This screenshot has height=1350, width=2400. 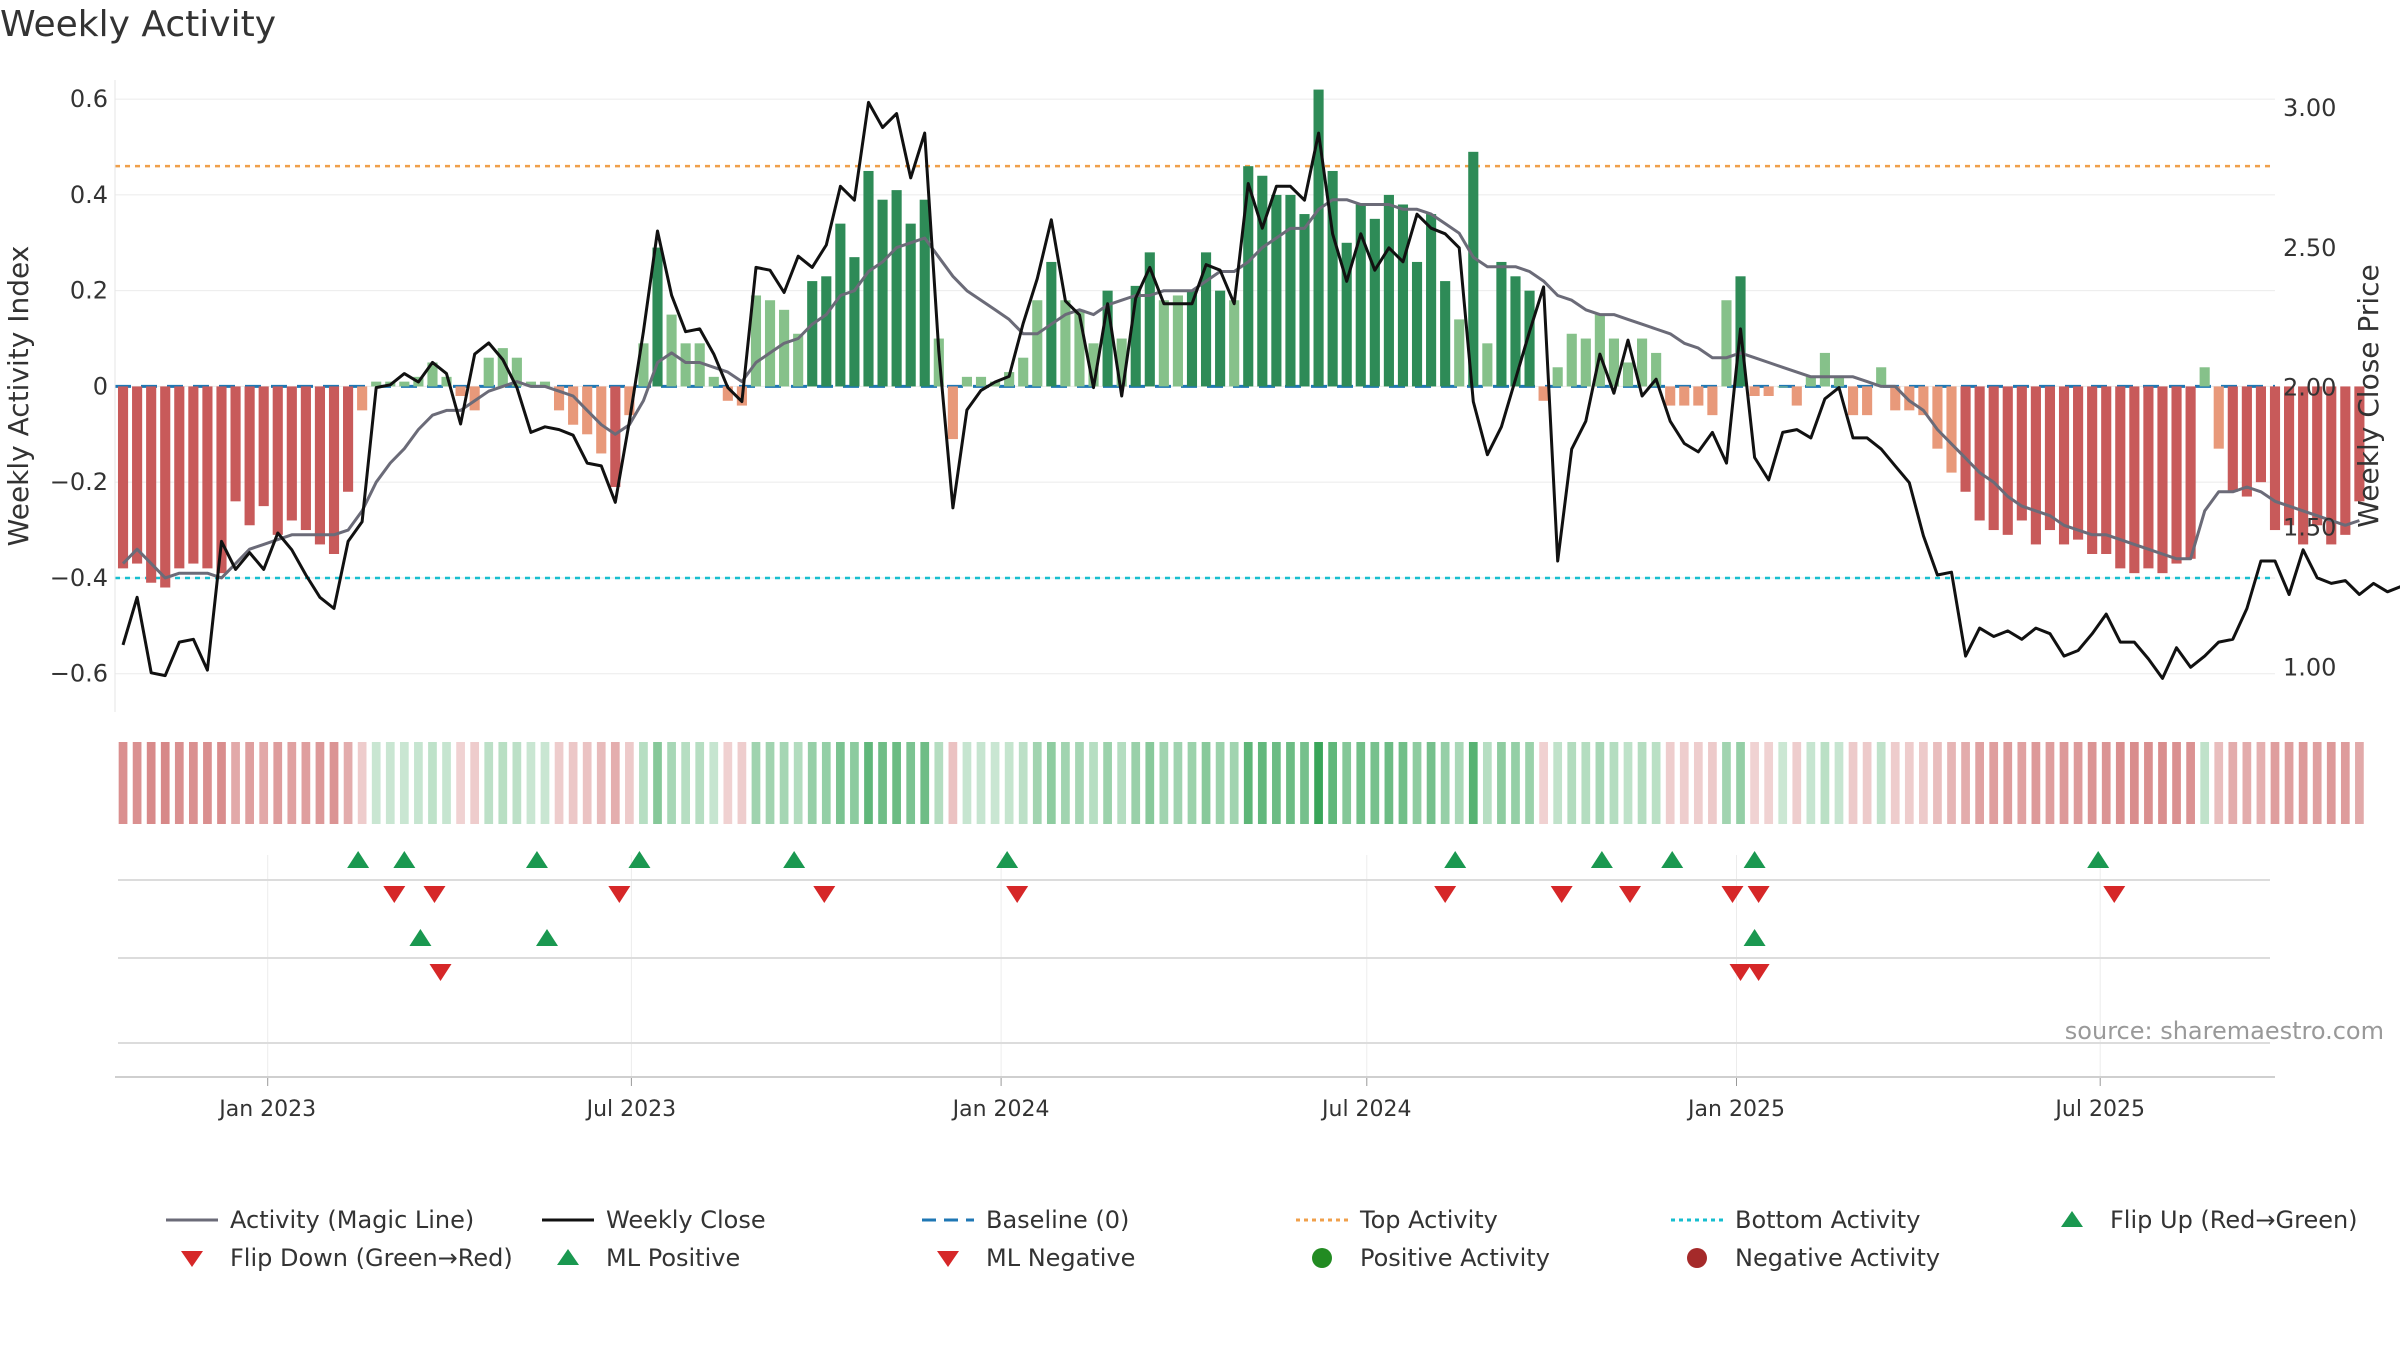 I want to click on legend-item-flip-up: Flip Up (Red→Green), so click(x=2199, y=1220).